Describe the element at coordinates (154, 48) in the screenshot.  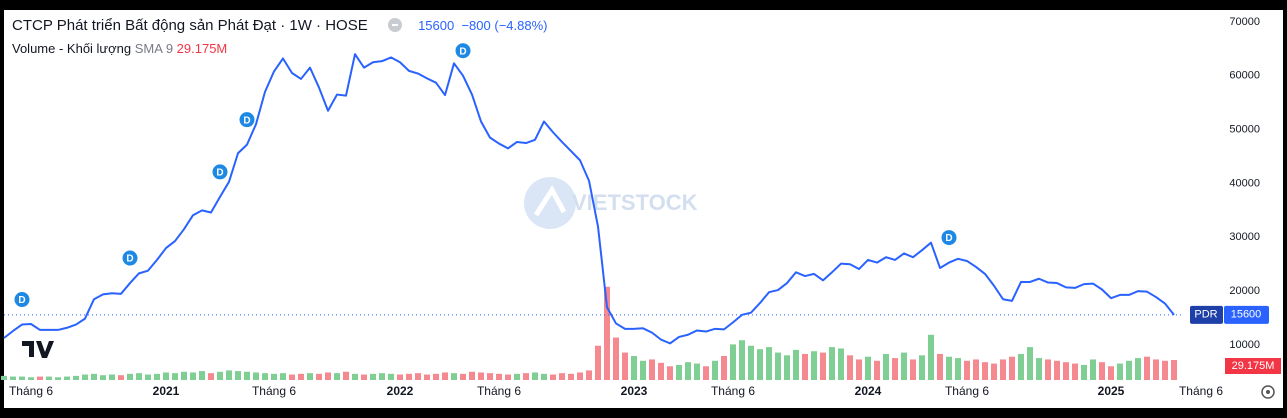
I see `volume-indicator: SMA 9` at that location.